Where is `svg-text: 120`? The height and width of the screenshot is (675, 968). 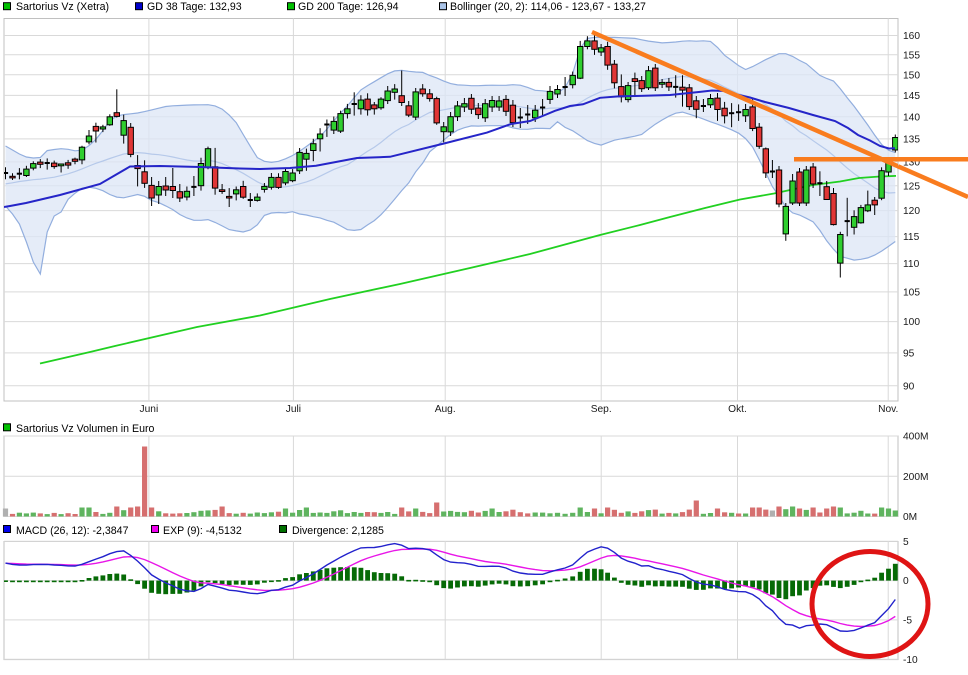 svg-text: 120 is located at coordinates (911, 211).